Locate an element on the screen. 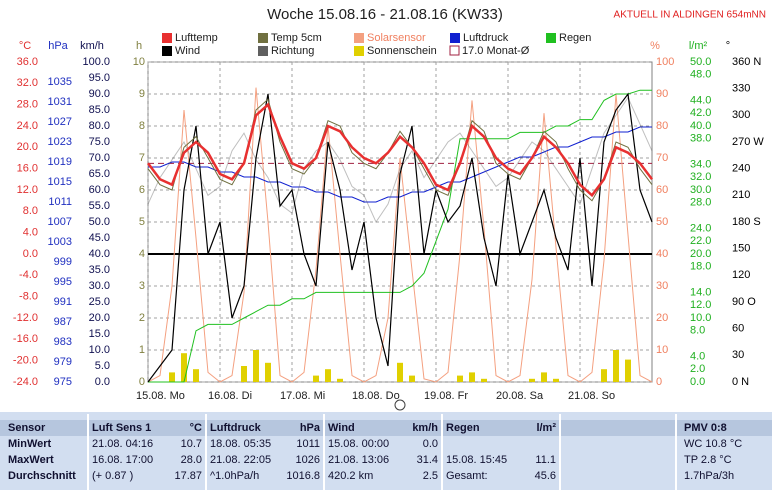 Image resolution: width=772 pixels, height=490 pixels. panel-title: Luft Sens 1 is located at coordinates (121, 428).